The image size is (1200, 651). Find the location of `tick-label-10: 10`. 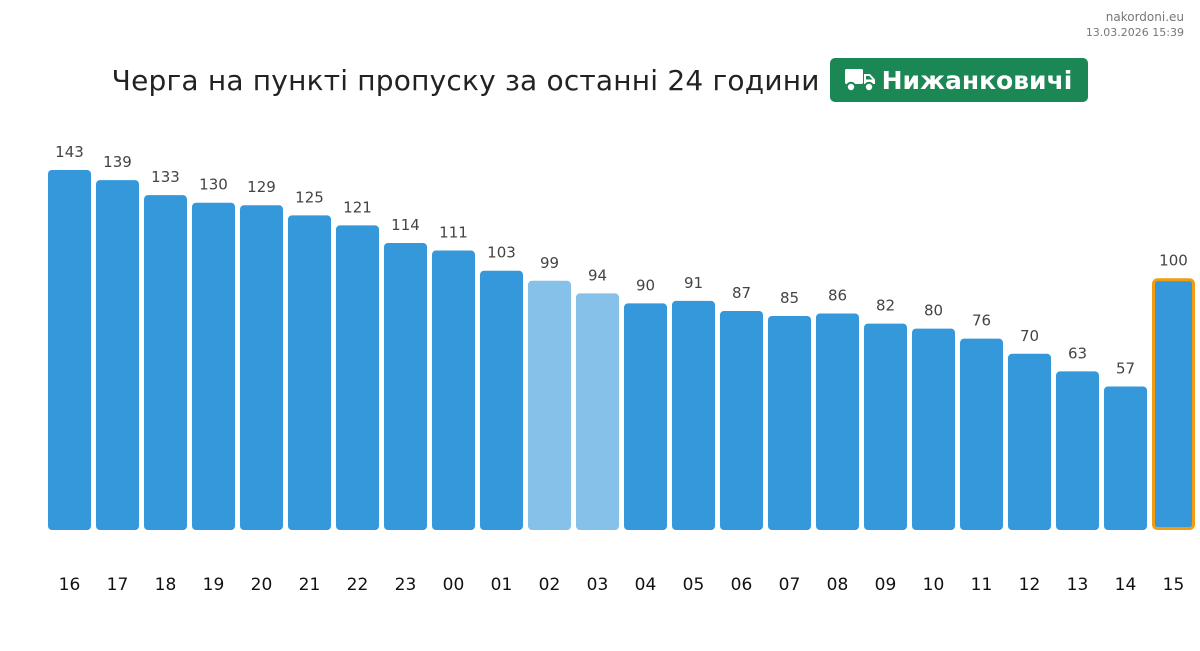

tick-label-10: 10 is located at coordinates (934, 585).